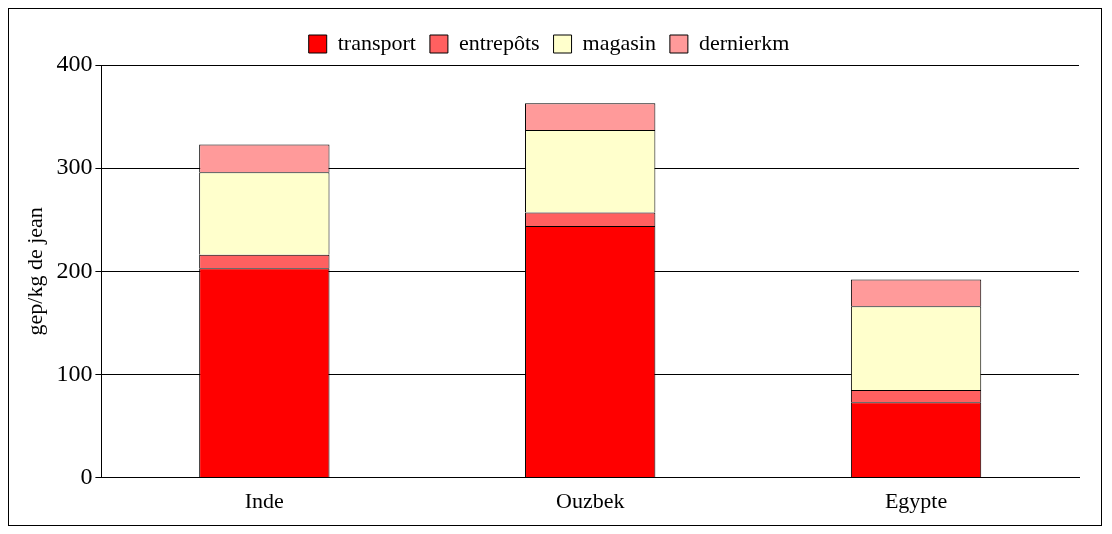  Describe the element at coordinates (86, 475) in the screenshot. I see `y-tick-label: 0` at that location.